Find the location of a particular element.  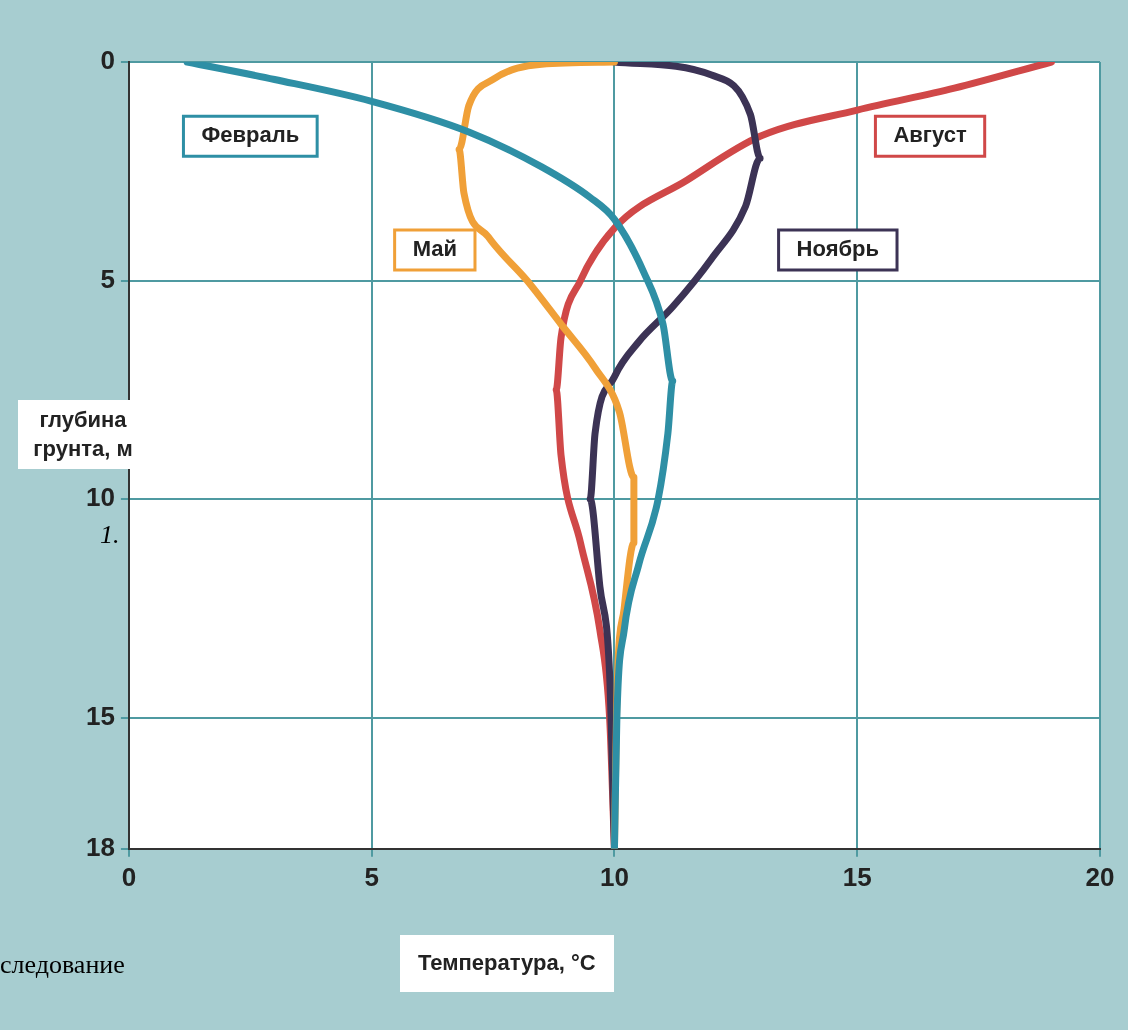

x-tick-label: 20 is located at coordinates (1100, 876).